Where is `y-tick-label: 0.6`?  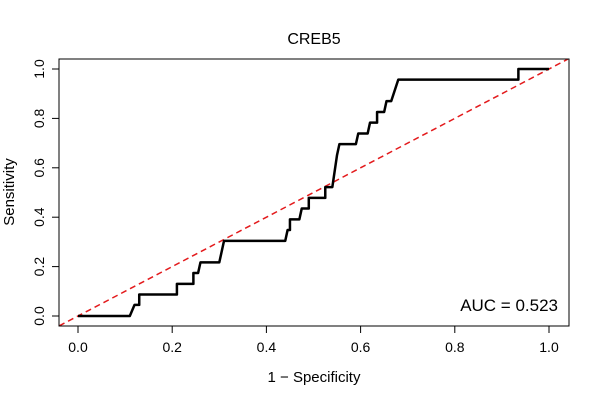 y-tick-label: 0.6 is located at coordinates (39, 168).